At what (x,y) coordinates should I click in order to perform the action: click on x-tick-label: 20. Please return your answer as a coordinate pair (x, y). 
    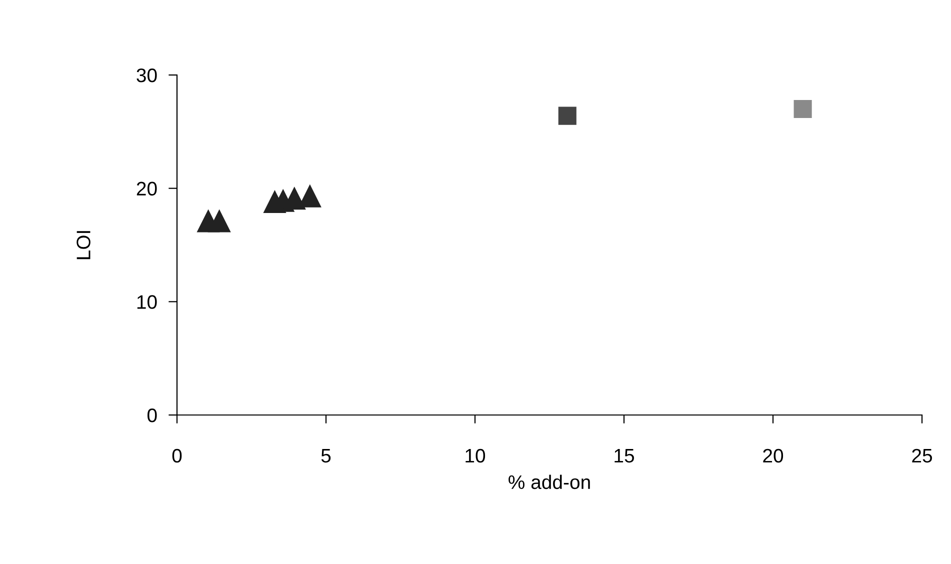
    Looking at the image, I should click on (773, 455).